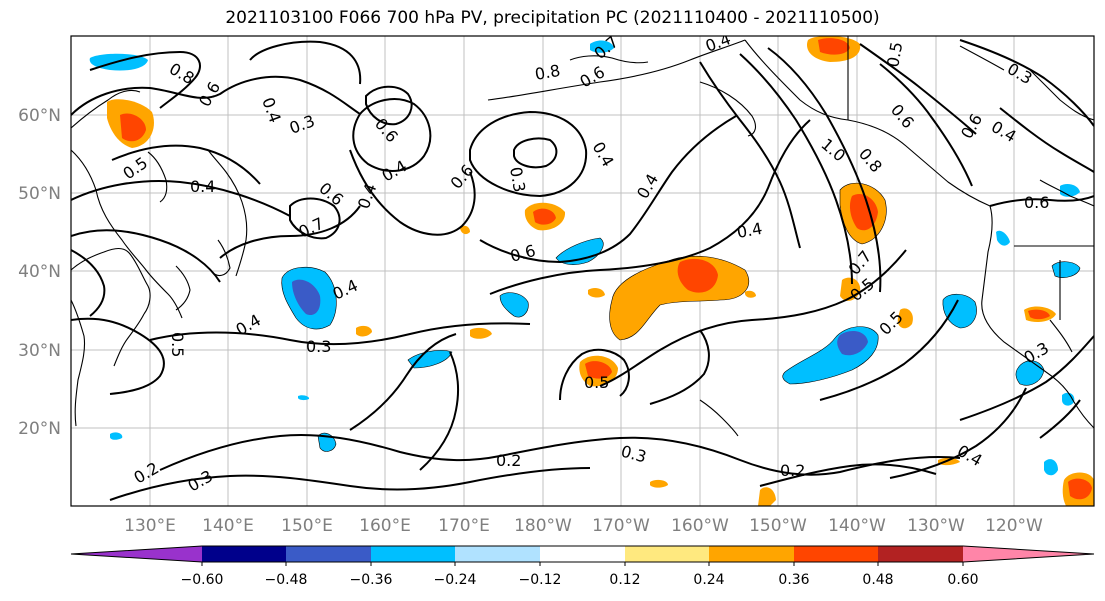 The width and height of the screenshot is (1105, 601). I want to click on colorbar-tick-label: −0.48, so click(286, 580).